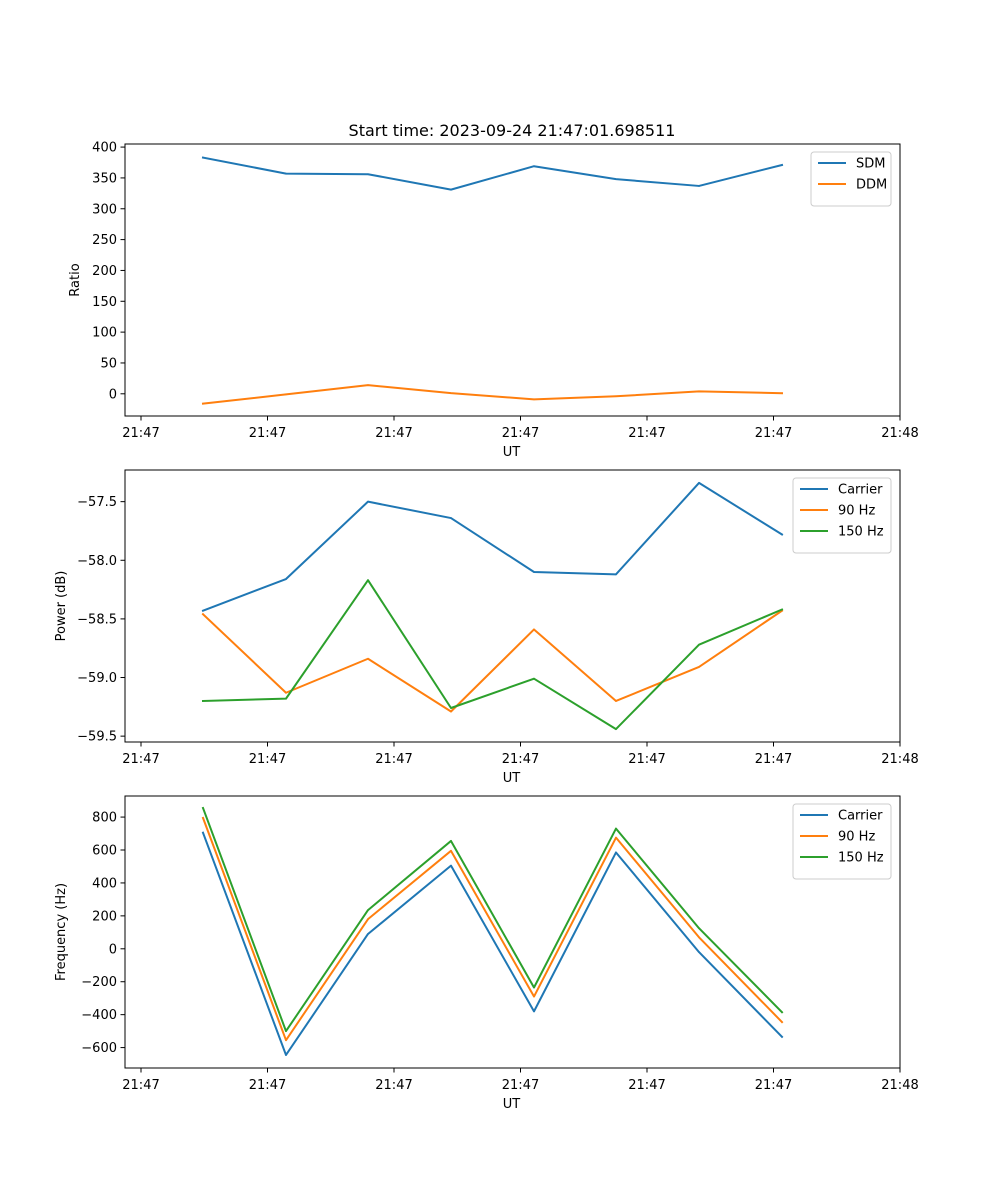 Image resolution: width=1000 pixels, height=1200 pixels. Describe the element at coordinates (99, 1015) in the screenshot. I see `y-tick-label: −400` at that location.